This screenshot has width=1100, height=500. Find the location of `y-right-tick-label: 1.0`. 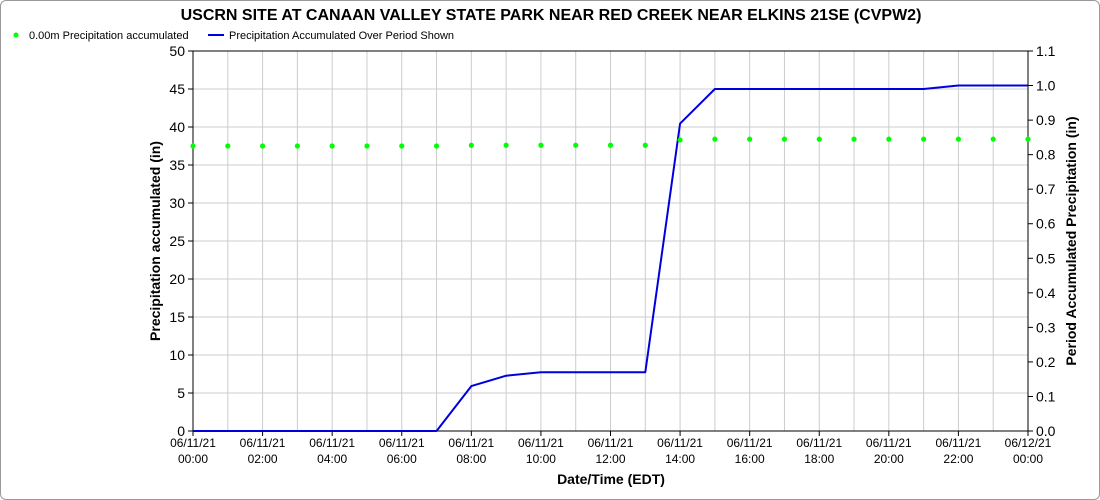

y-right-tick-label: 1.0 is located at coordinates (1046, 86).